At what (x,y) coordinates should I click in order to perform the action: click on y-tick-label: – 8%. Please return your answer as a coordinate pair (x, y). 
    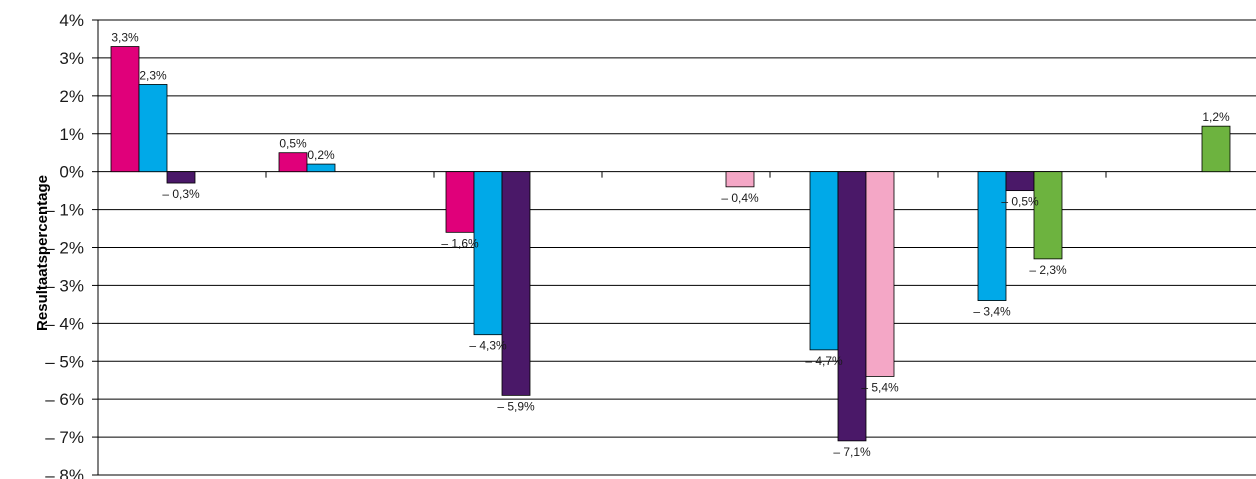
    Looking at the image, I should click on (64, 472).